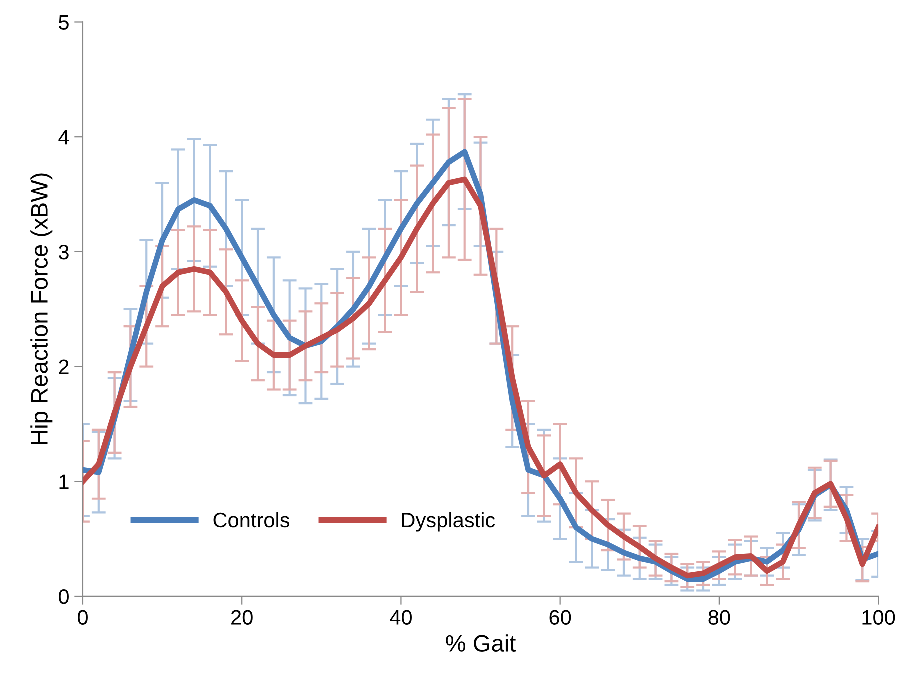 This screenshot has width=902, height=674. Describe the element at coordinates (481, 643) in the screenshot. I see `x-axis-title: % Gait` at that location.